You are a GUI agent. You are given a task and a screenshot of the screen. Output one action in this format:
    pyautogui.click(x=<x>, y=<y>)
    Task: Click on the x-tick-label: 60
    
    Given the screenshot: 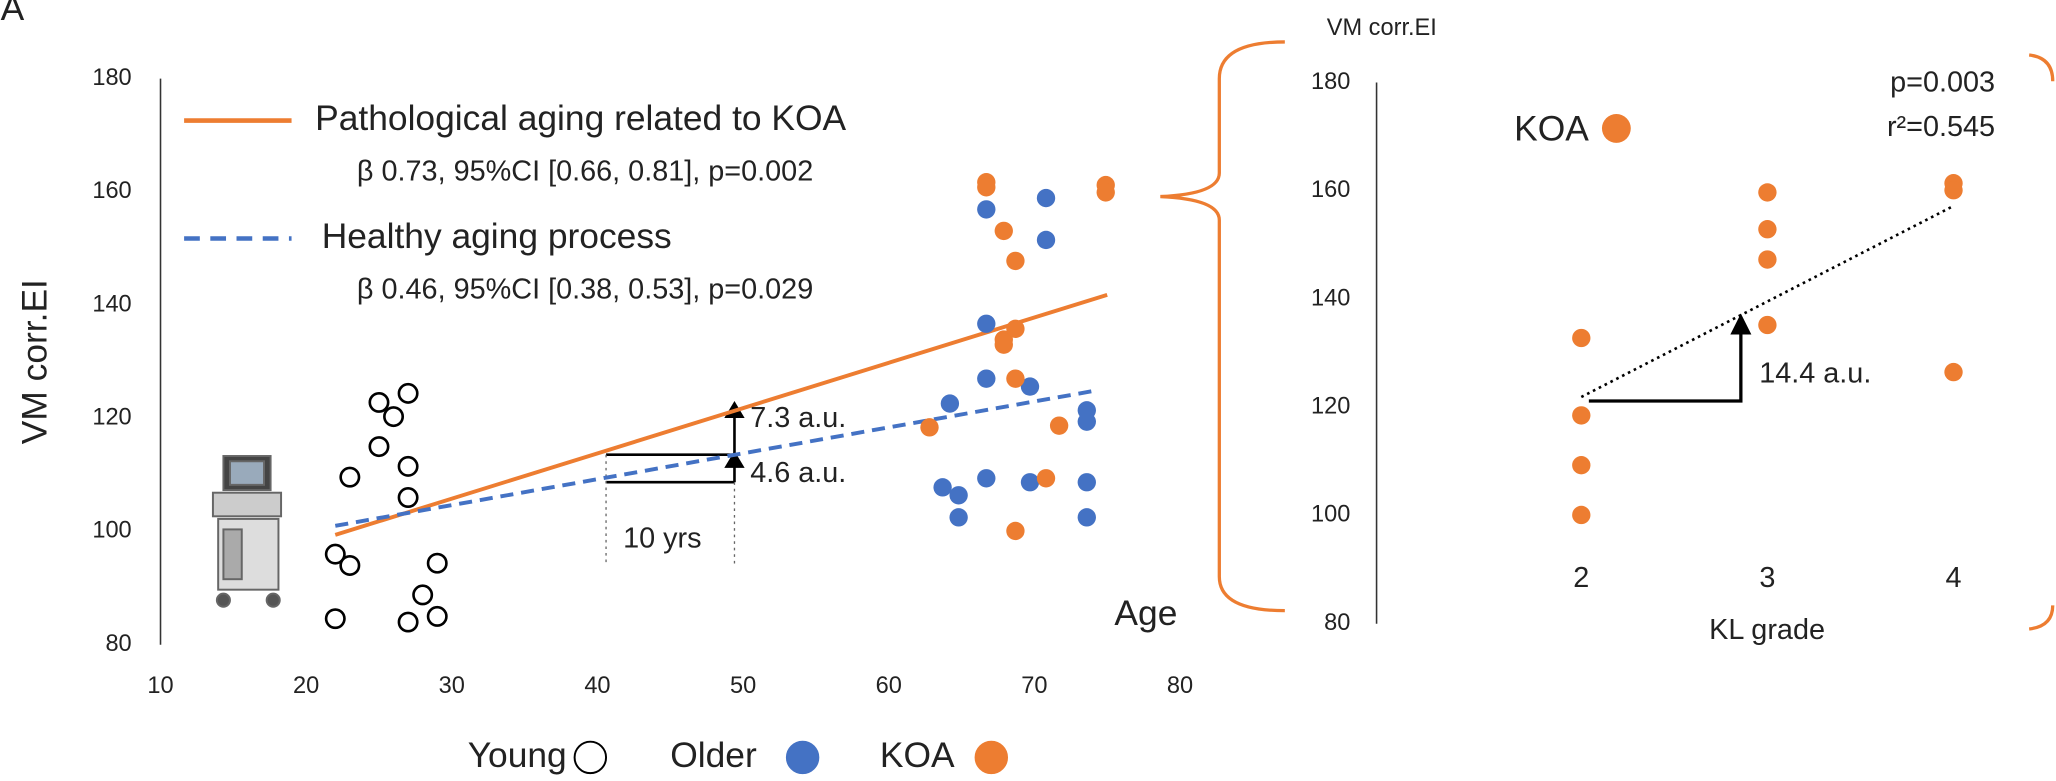 What is the action you would take?
    pyautogui.click(x=889, y=685)
    